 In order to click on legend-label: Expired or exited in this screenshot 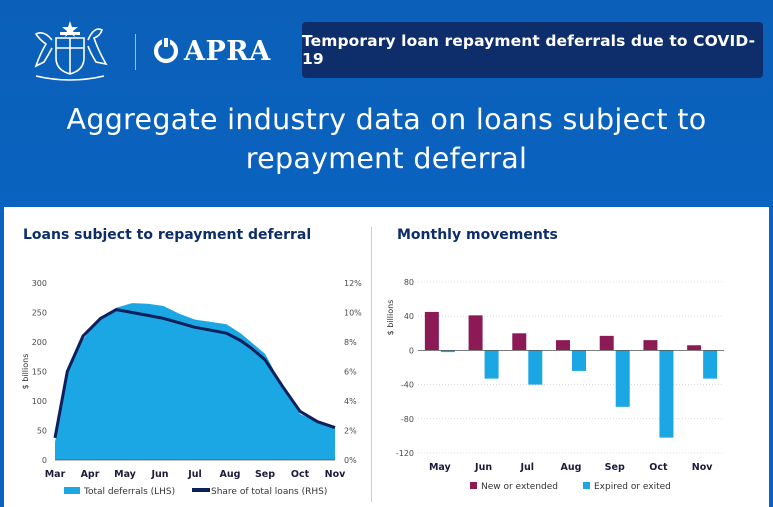, I will do `click(632, 487)`.